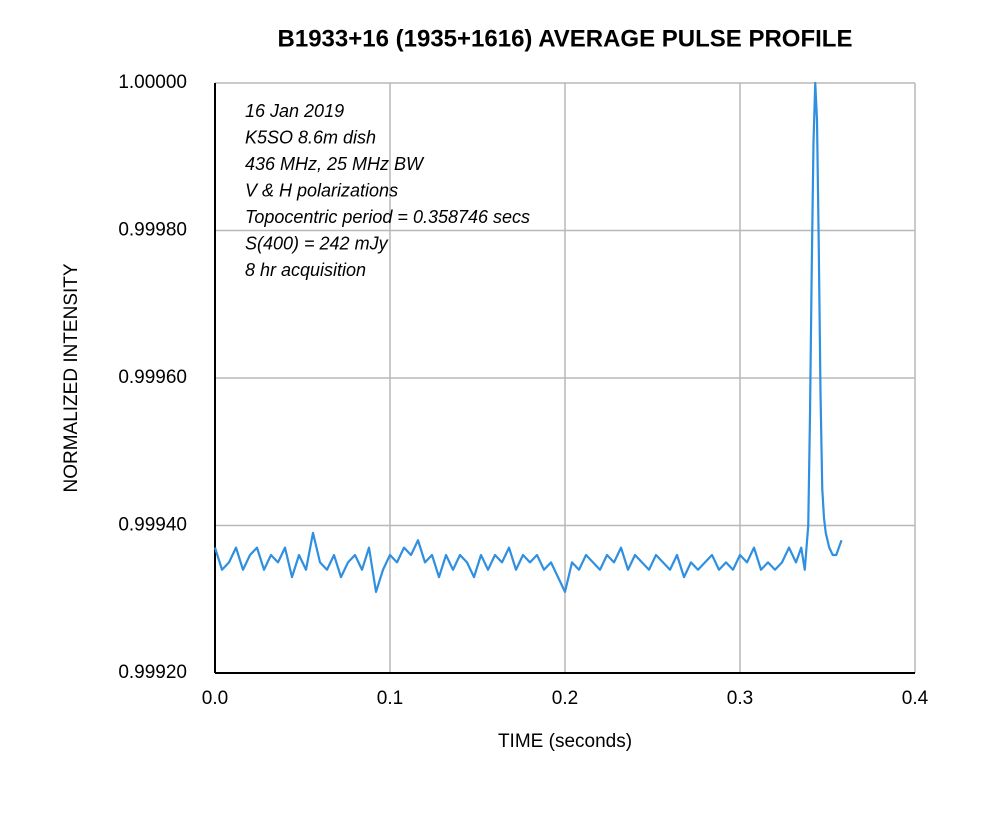  I want to click on annotation: 436 MHz, 25 MHz BW, so click(335, 164).